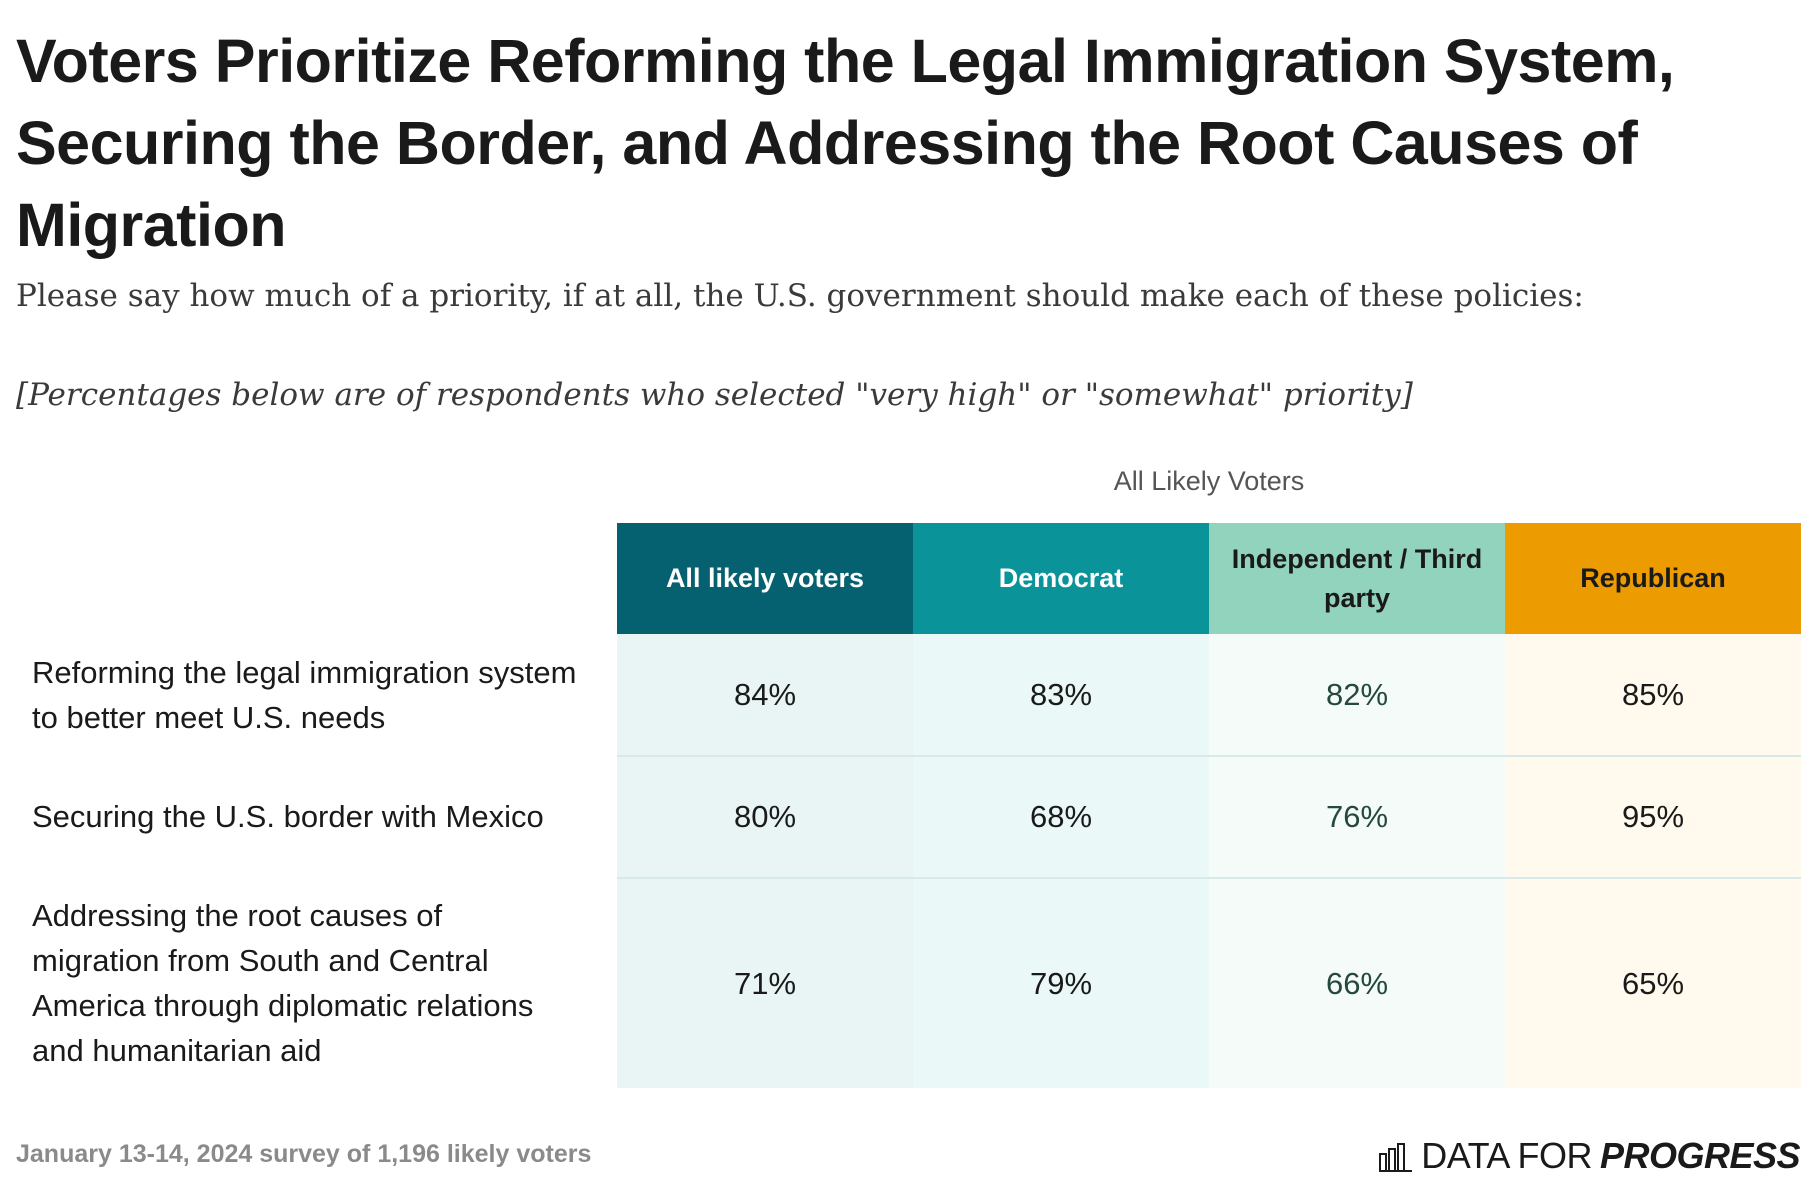 The image size is (1816, 1190). I want to click on column-header-independent: Independent / Third party, so click(1357, 578).